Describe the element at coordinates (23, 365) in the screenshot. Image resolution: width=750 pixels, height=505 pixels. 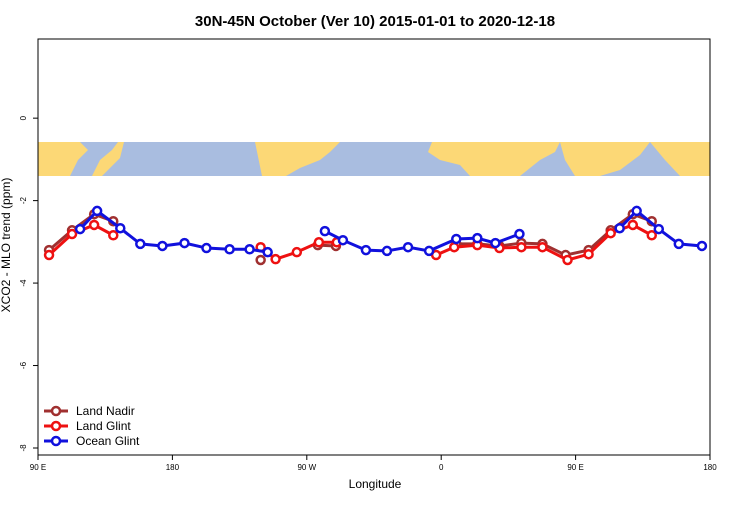
I see `y-tick-label: -6` at that location.